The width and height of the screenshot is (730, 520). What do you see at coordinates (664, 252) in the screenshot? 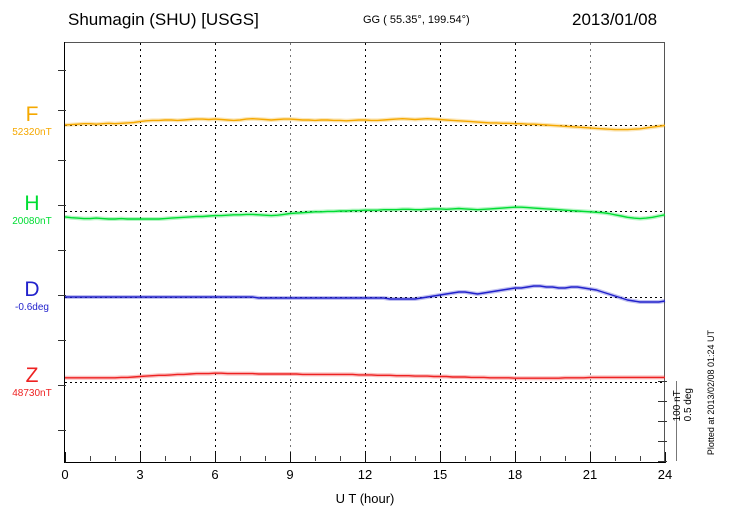
I see `plot-frame-right` at bounding box center [664, 252].